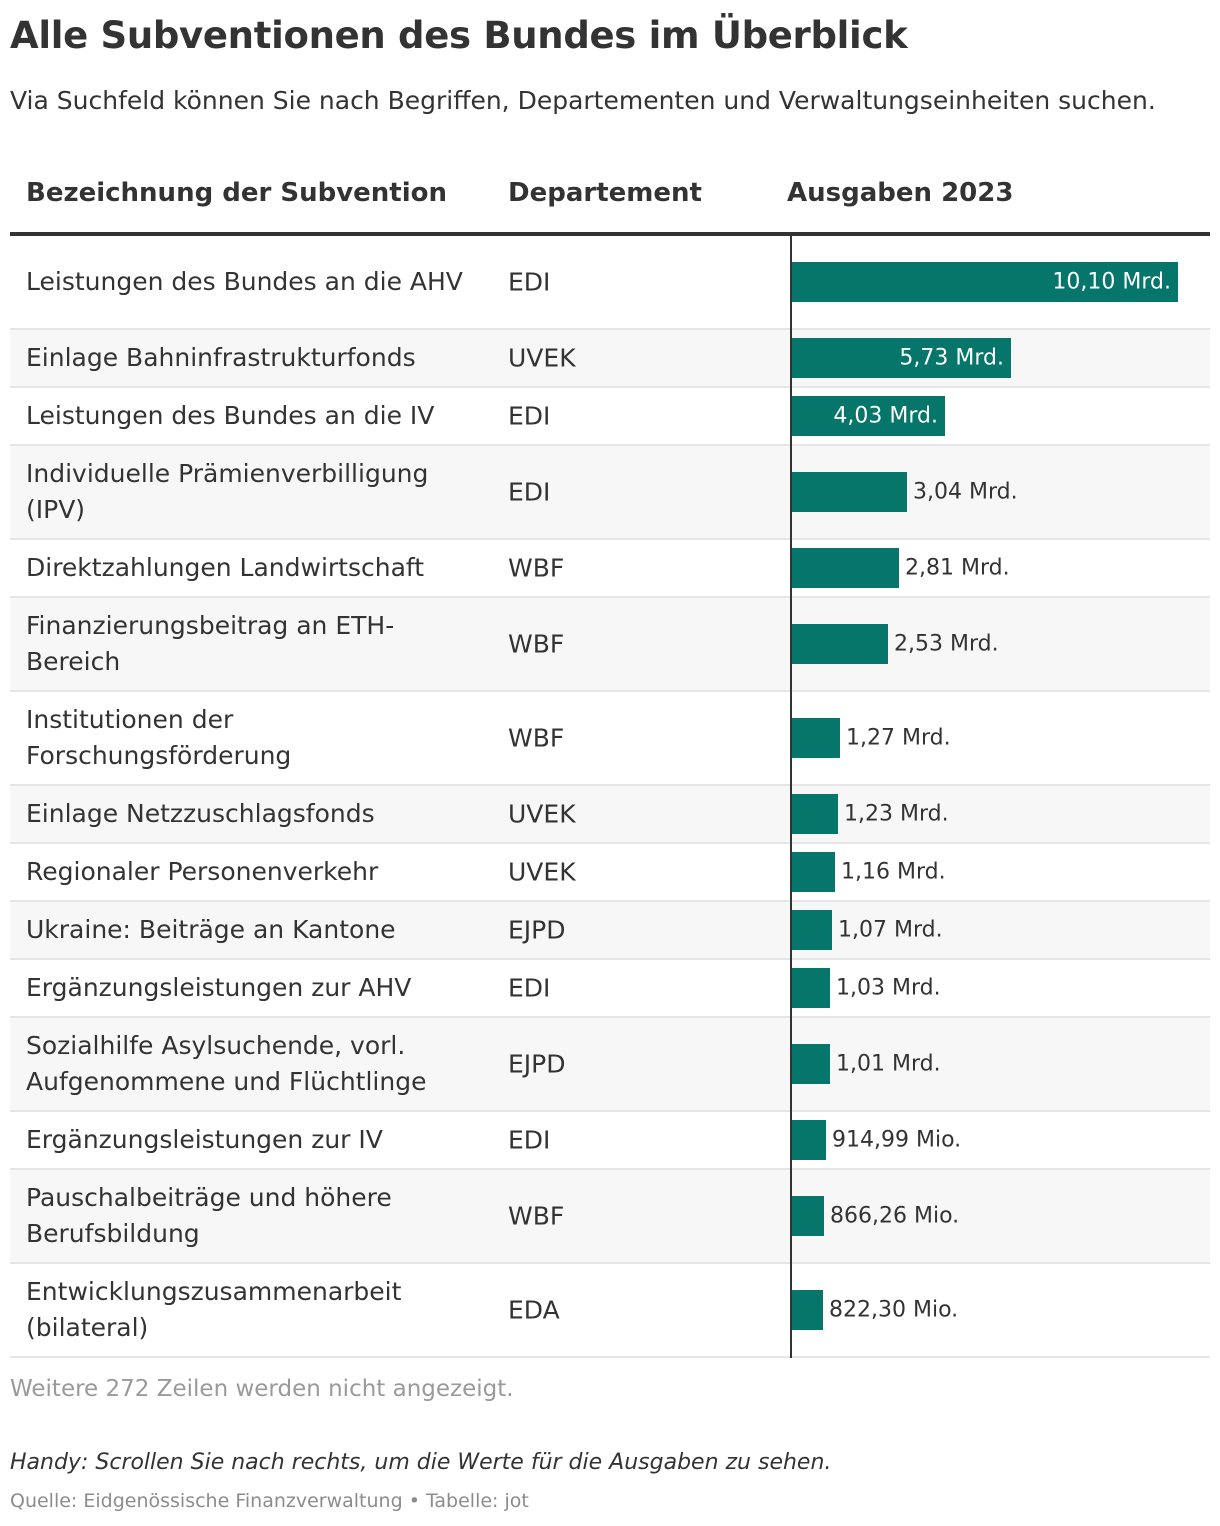 The image size is (1220, 1526). I want to click on expense-value-label: 866,26 Mio., so click(895, 1216).